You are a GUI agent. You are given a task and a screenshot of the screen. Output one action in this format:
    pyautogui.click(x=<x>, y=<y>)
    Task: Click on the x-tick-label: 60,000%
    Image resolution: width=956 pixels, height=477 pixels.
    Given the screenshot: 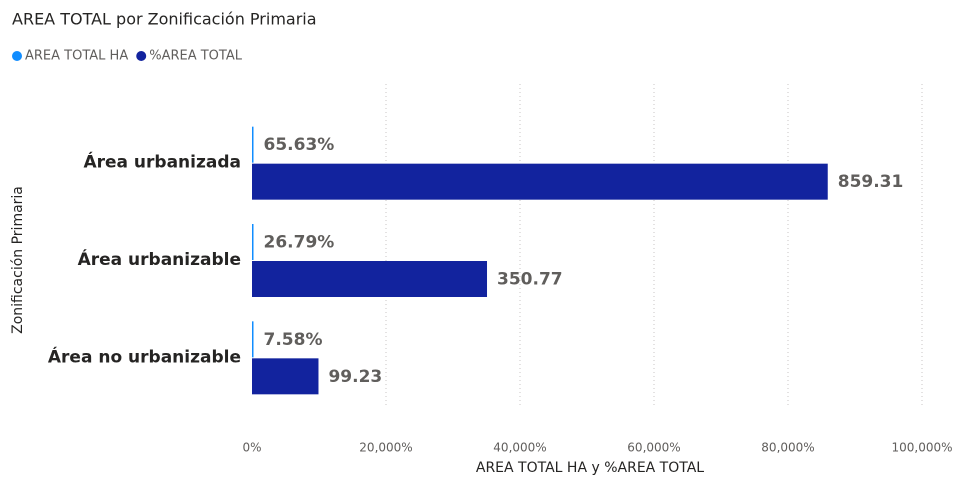 What is the action you would take?
    pyautogui.click(x=653, y=448)
    